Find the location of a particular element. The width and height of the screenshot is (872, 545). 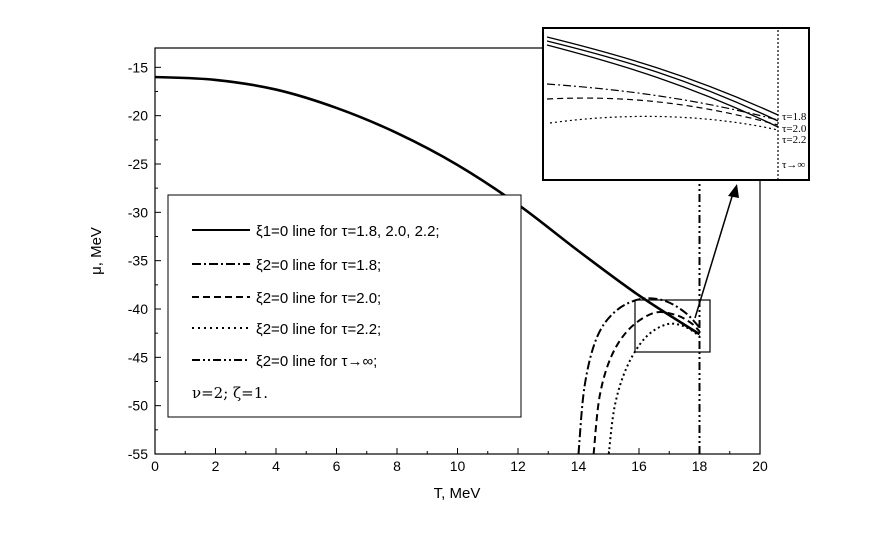

inset-label-tau-2-0: τ=2.0 is located at coordinates (794, 129).